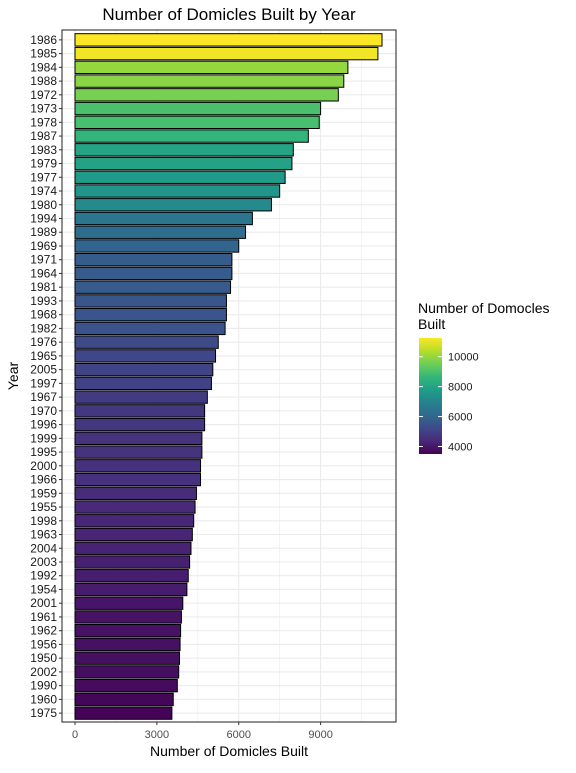 This screenshot has width=576, height=773. Describe the element at coordinates (43, 658) in the screenshot. I see `y-tick-label-1950: 1950` at that location.